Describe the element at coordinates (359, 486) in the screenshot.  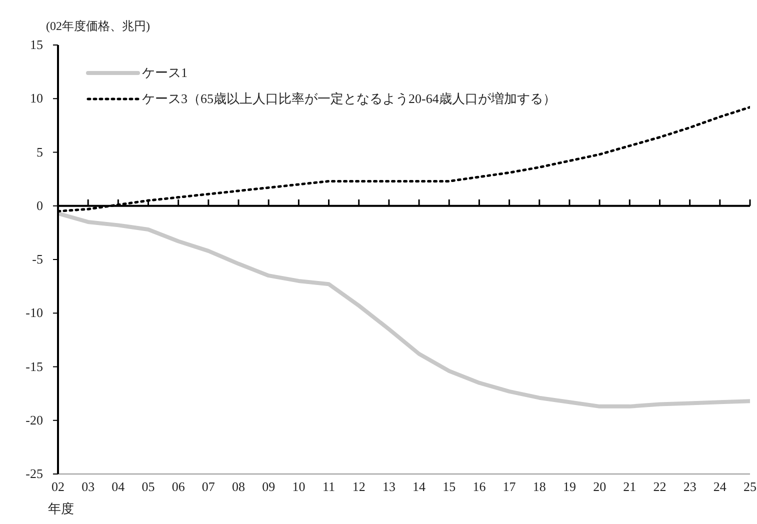
I see `x-tick-label: 12` at that location.